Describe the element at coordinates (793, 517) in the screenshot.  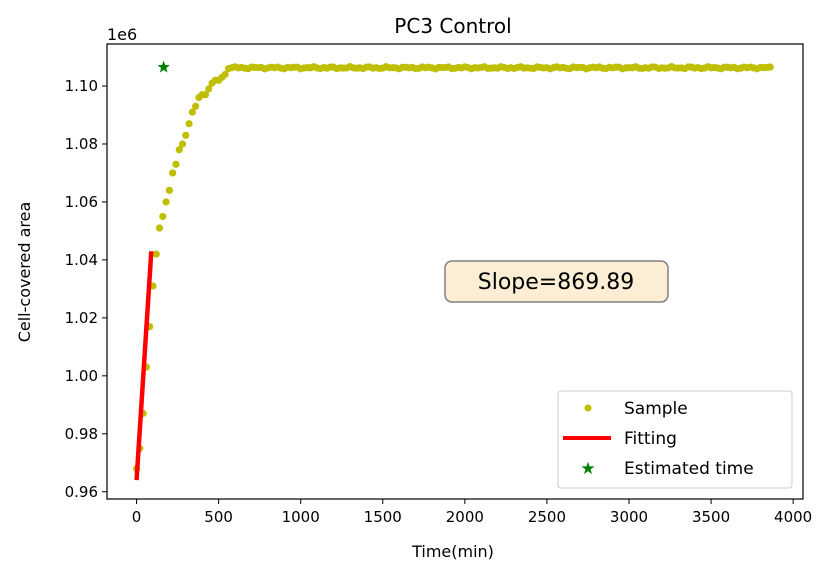
I see `x-tick-label: 4000` at that location.